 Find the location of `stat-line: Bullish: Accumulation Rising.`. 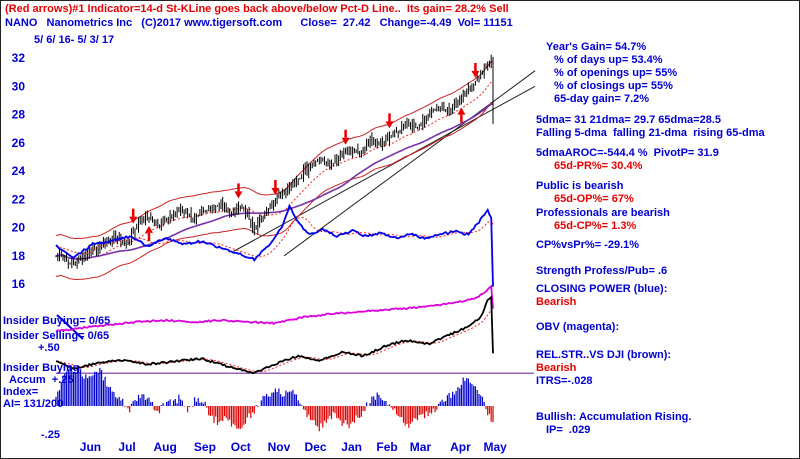

stat-line: Bullish: Accumulation Rising. is located at coordinates (614, 417).